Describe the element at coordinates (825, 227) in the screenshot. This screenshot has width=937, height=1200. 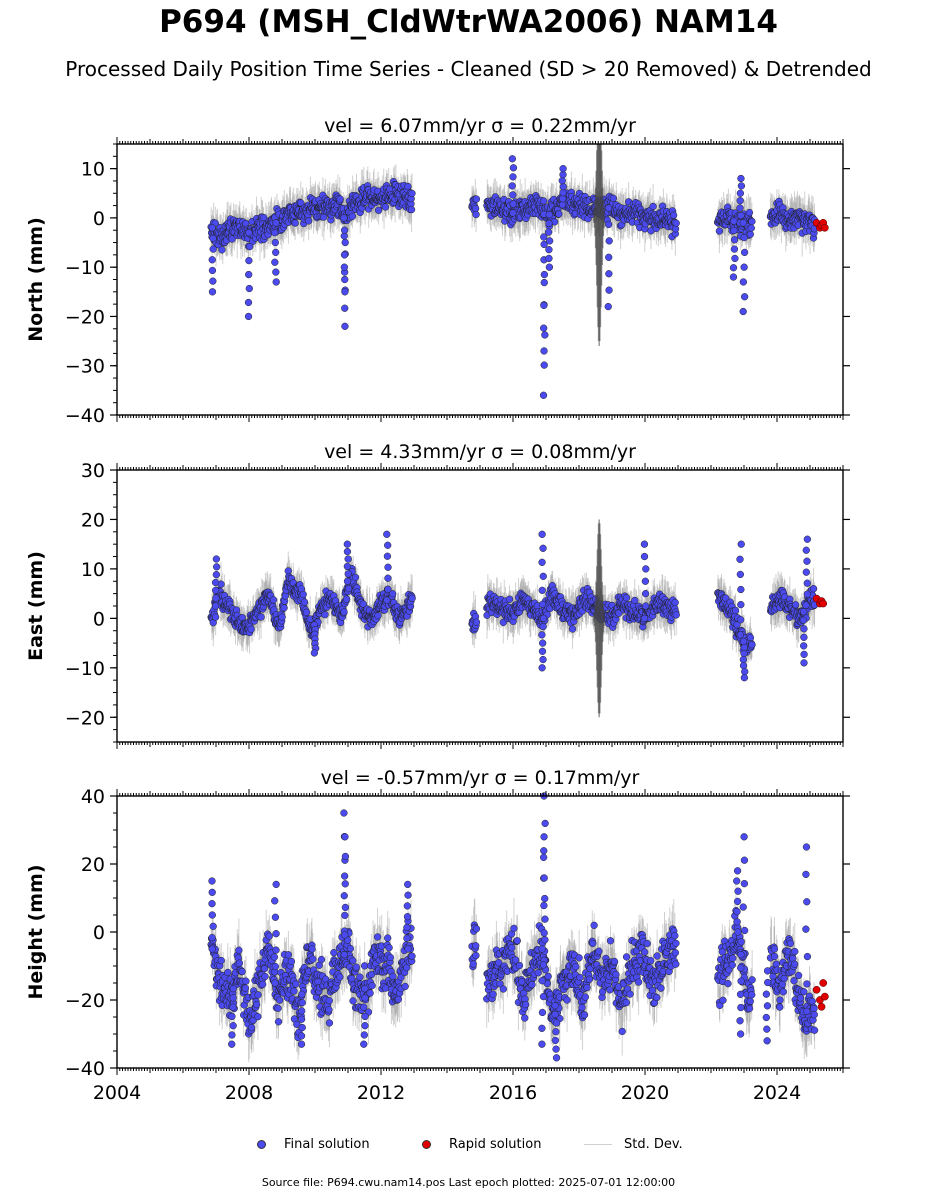
I see `rapid-point` at that location.